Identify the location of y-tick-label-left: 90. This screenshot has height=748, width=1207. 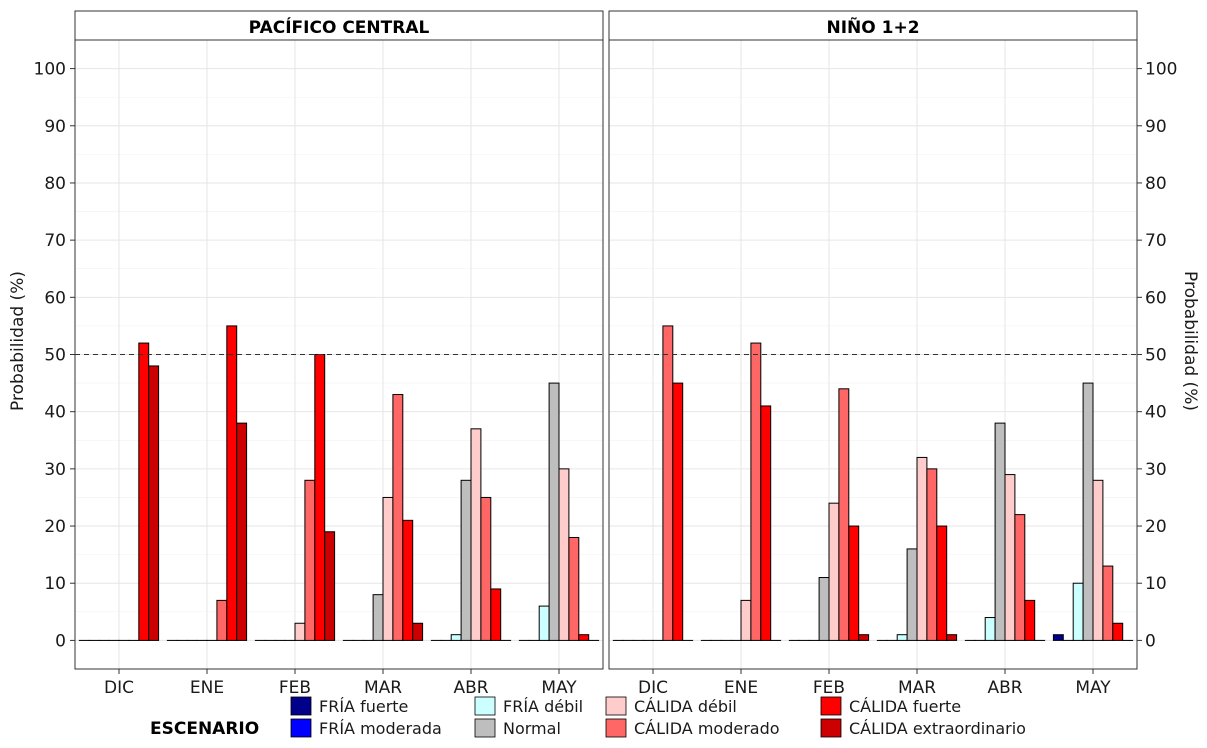
(55, 127).